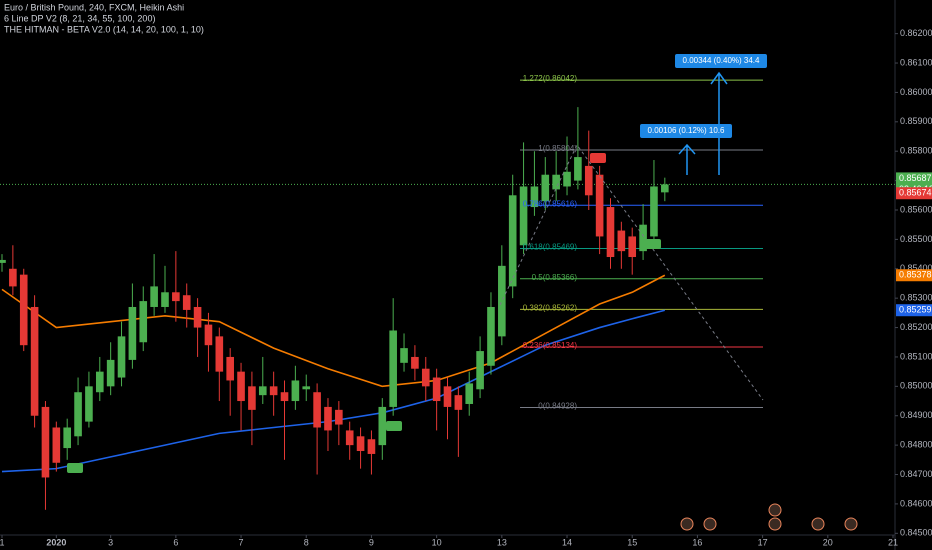 Image resolution: width=932 pixels, height=550 pixels. What do you see at coordinates (916, 533) in the screenshot?
I see `y-tick-label: 0.84500` at bounding box center [916, 533].